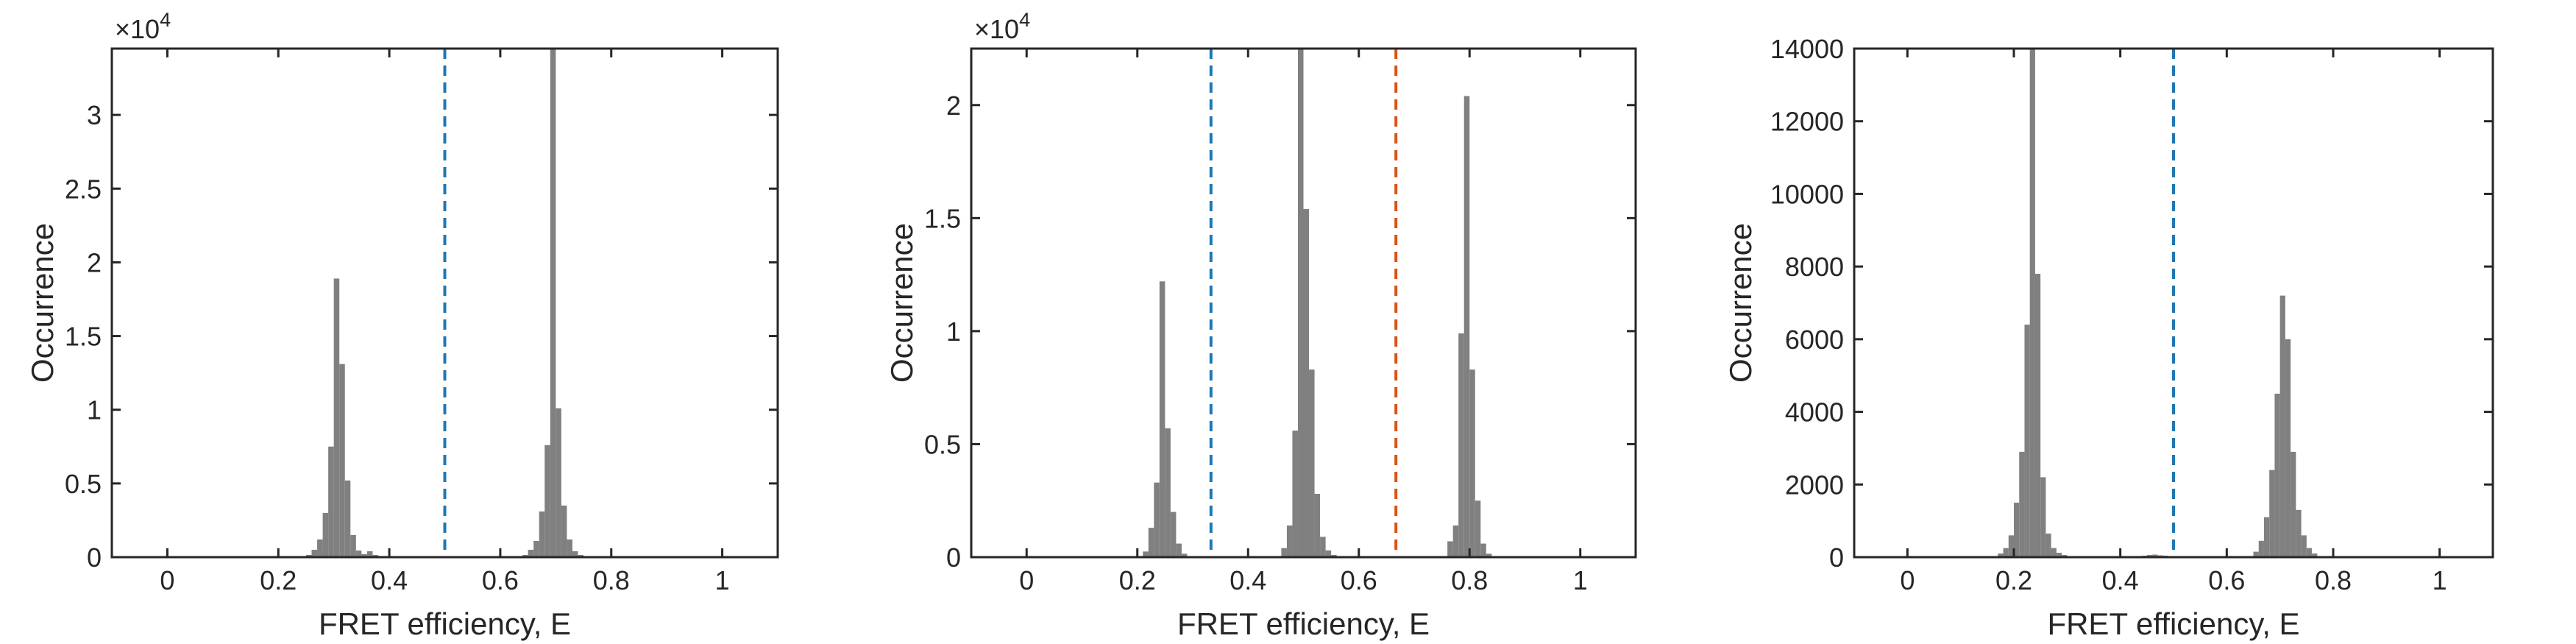 The height and width of the screenshot is (644, 2576). What do you see at coordinates (83, 337) in the screenshot?
I see `y-tick-label: 1.5` at bounding box center [83, 337].